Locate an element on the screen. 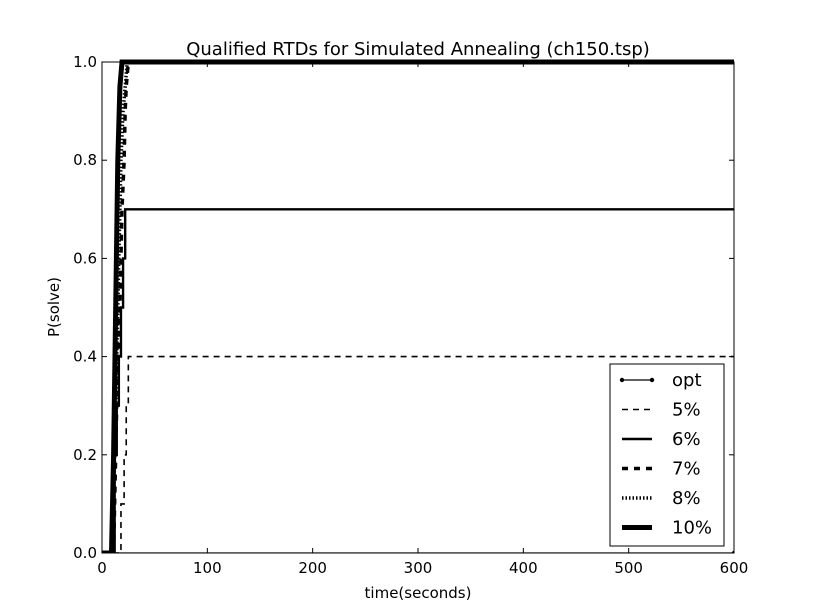 Image resolution: width=815 pixels, height=615 pixels. legend-label: 6% is located at coordinates (686, 439).